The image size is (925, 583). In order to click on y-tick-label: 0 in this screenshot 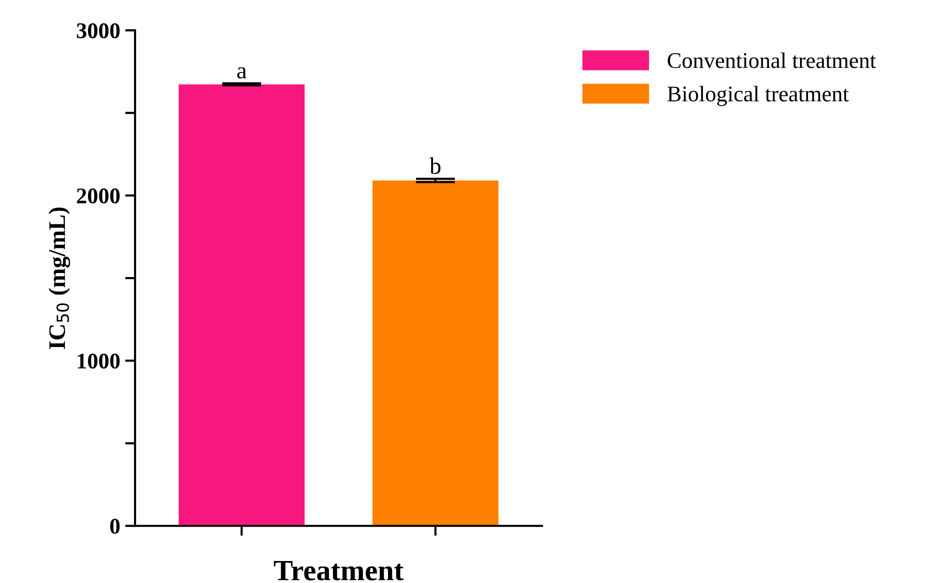, I will do `click(115, 526)`.